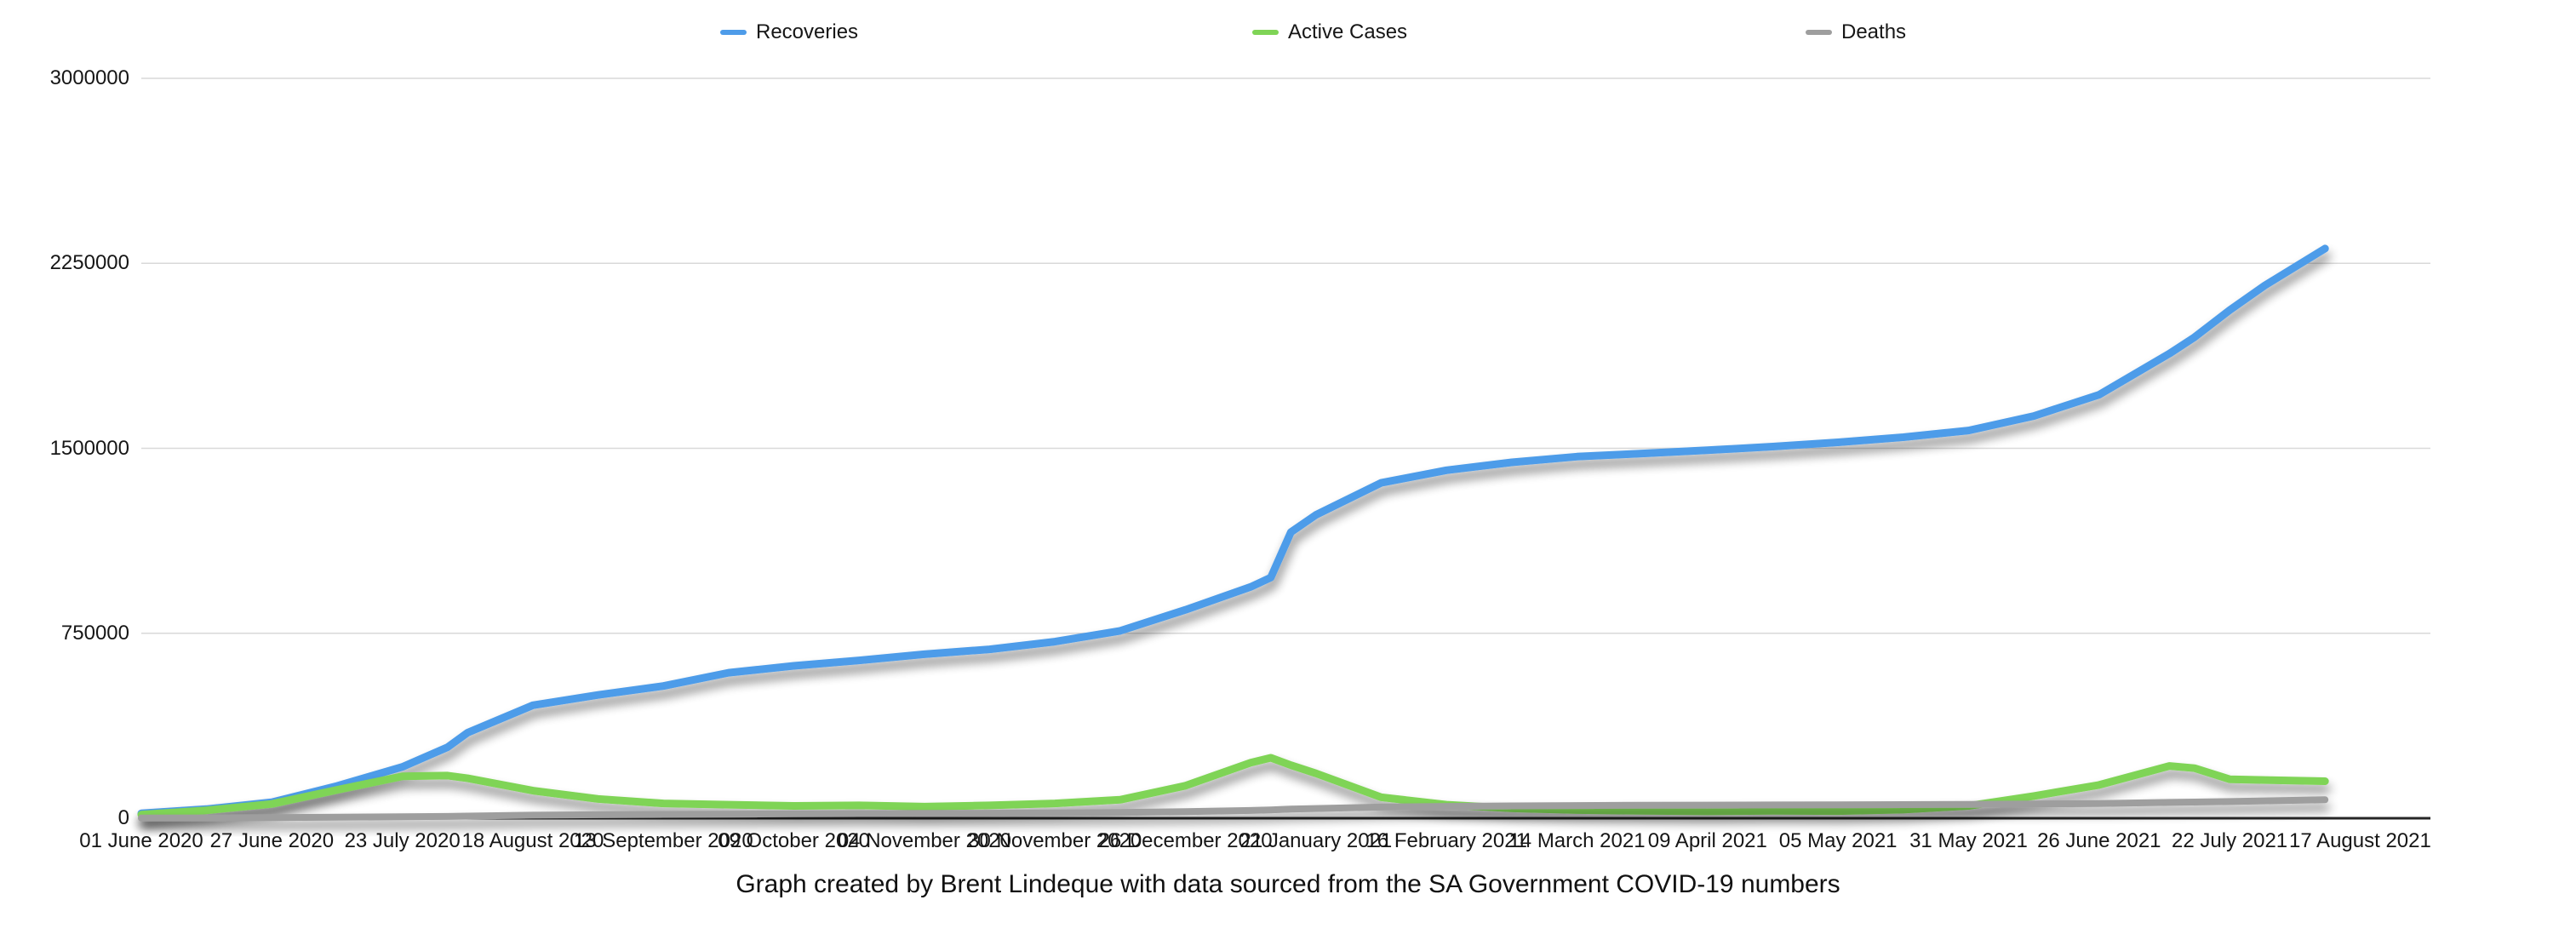 The image size is (2576, 940). What do you see at coordinates (532, 840) in the screenshot?
I see `x-axis-tick-label: 18 August 2020` at bounding box center [532, 840].